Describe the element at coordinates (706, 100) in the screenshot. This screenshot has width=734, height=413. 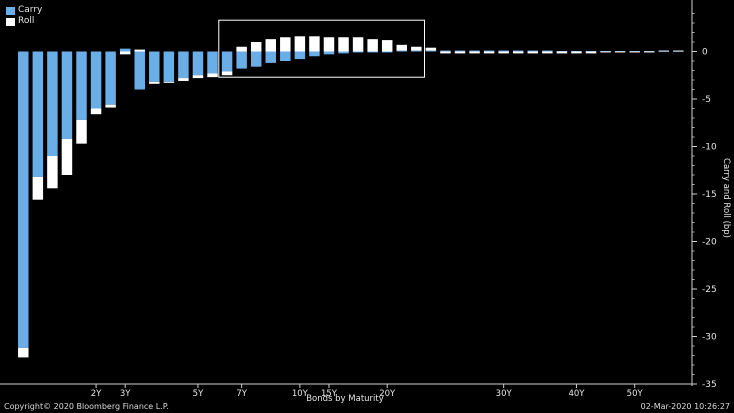
I see `y-tick-label-1: -5` at that location.